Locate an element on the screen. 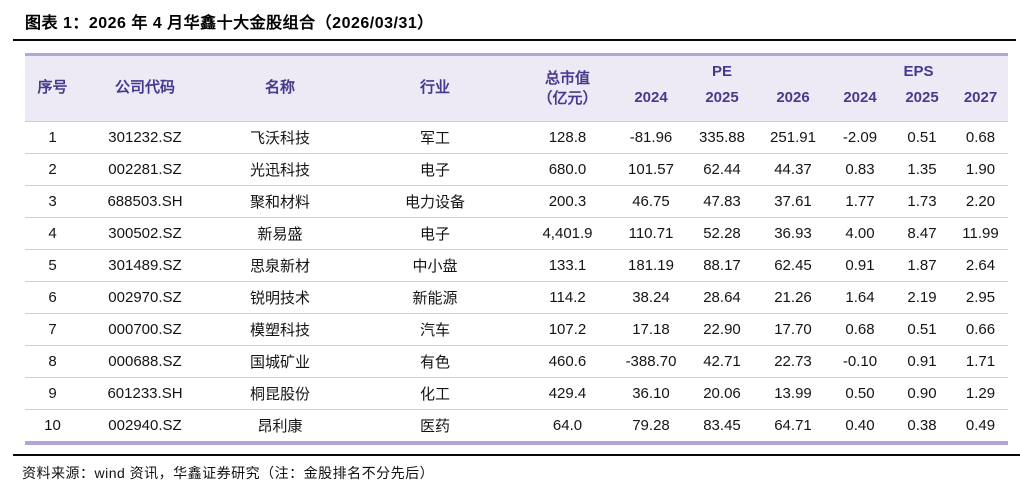 The width and height of the screenshot is (1020, 489). table-cell: 301489.SZ is located at coordinates (145, 265).